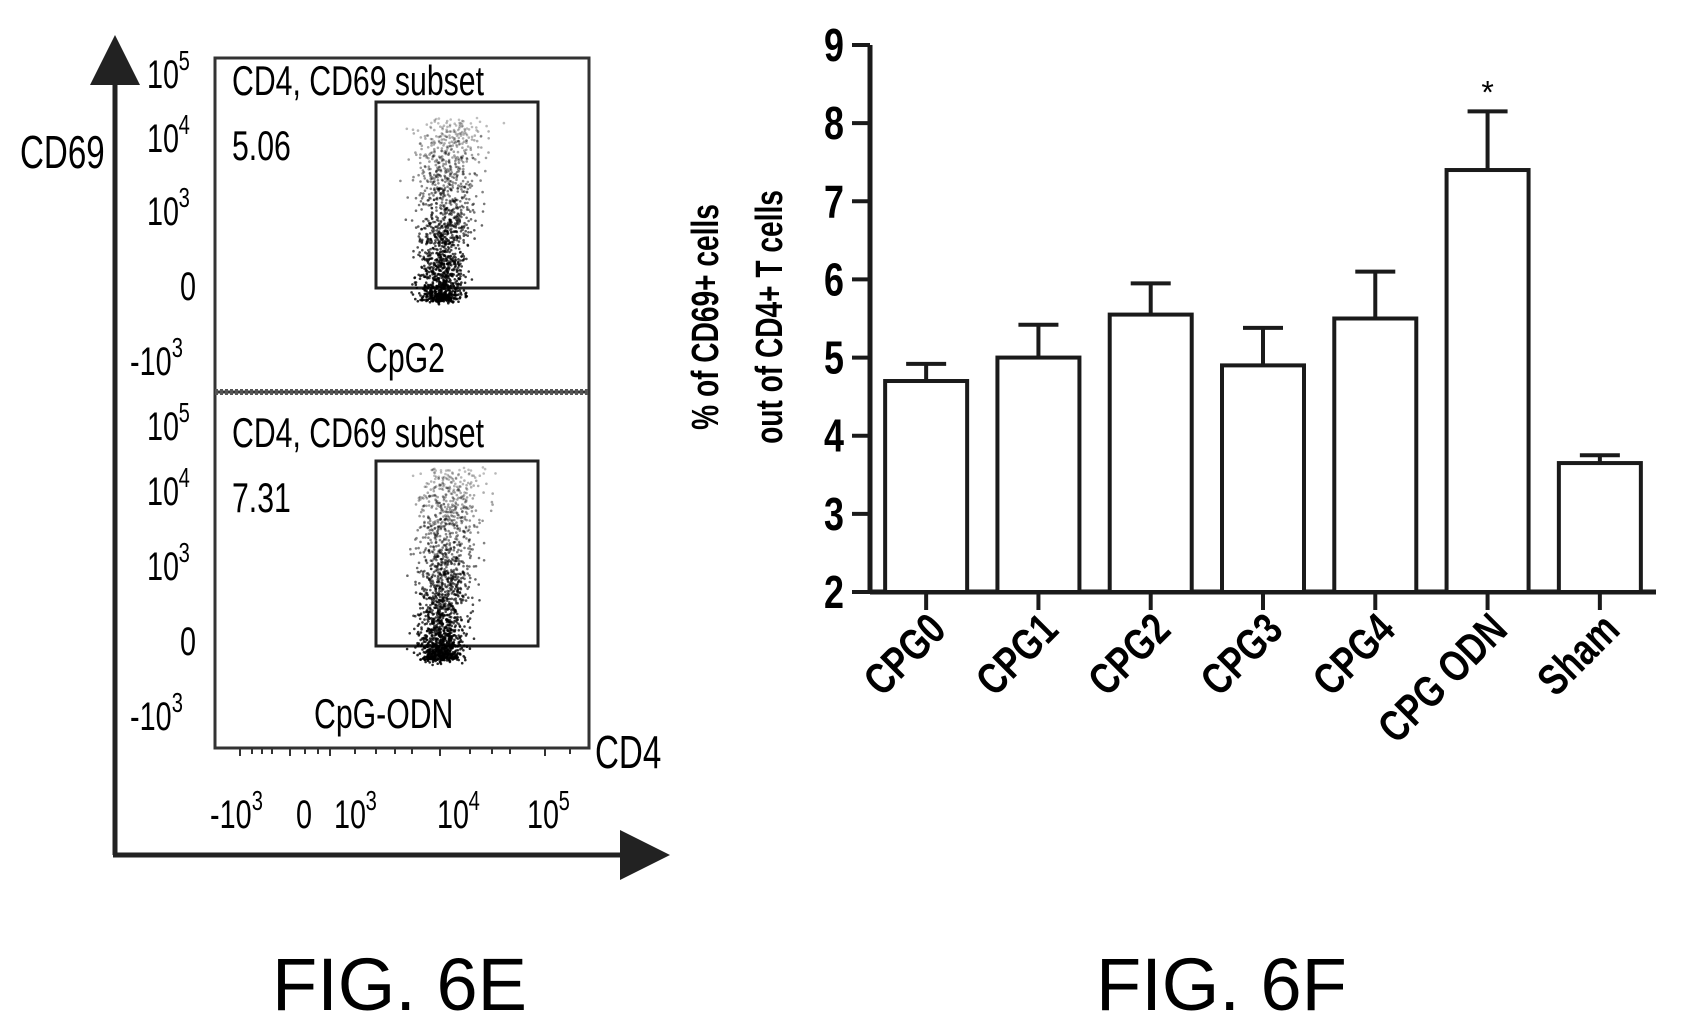 Image resolution: width=1690 pixels, height=1031 pixels. I want to click on x-tick-1: 0, so click(304, 814).